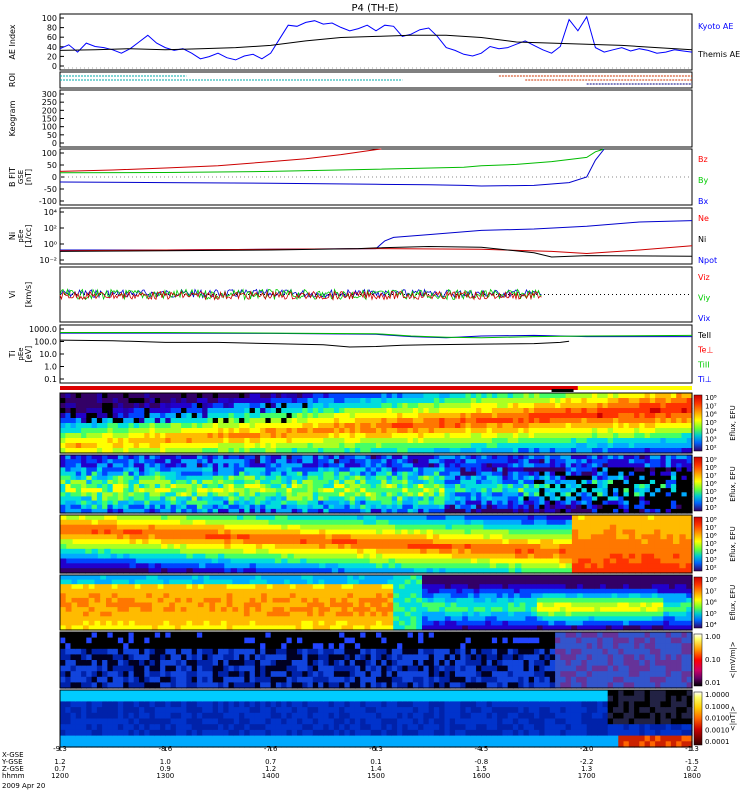  Describe the element at coordinates (52, 37) in the screenshot. I see `ytick-label: 60` at that location.